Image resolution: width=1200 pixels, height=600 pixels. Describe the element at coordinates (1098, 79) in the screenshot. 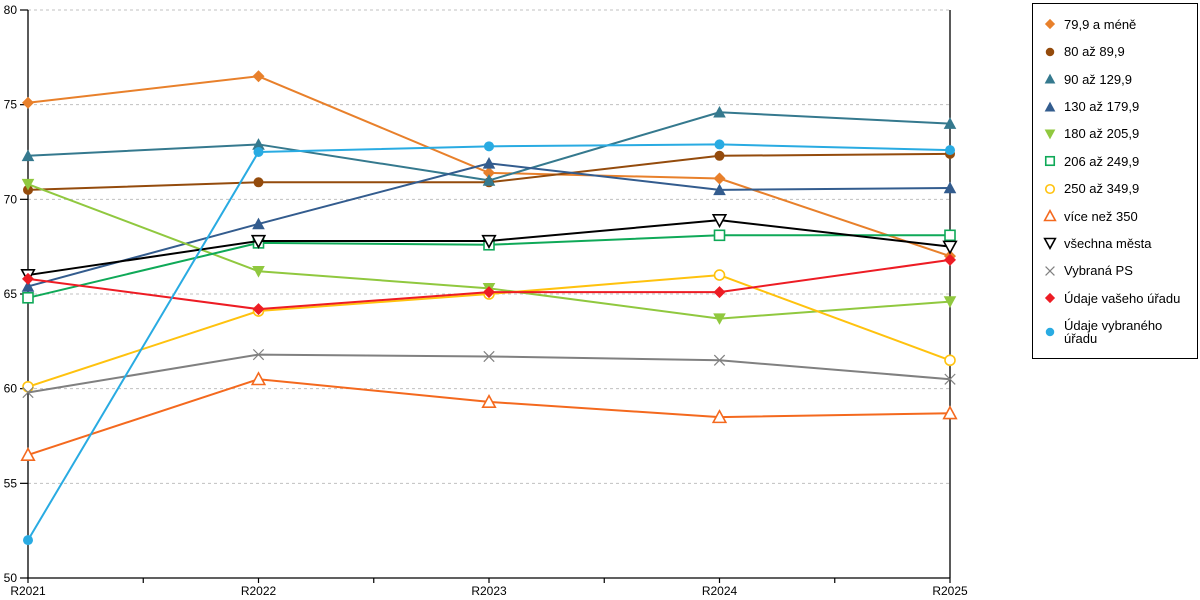

I see `legend-item-label: 90 až 129,9` at that location.